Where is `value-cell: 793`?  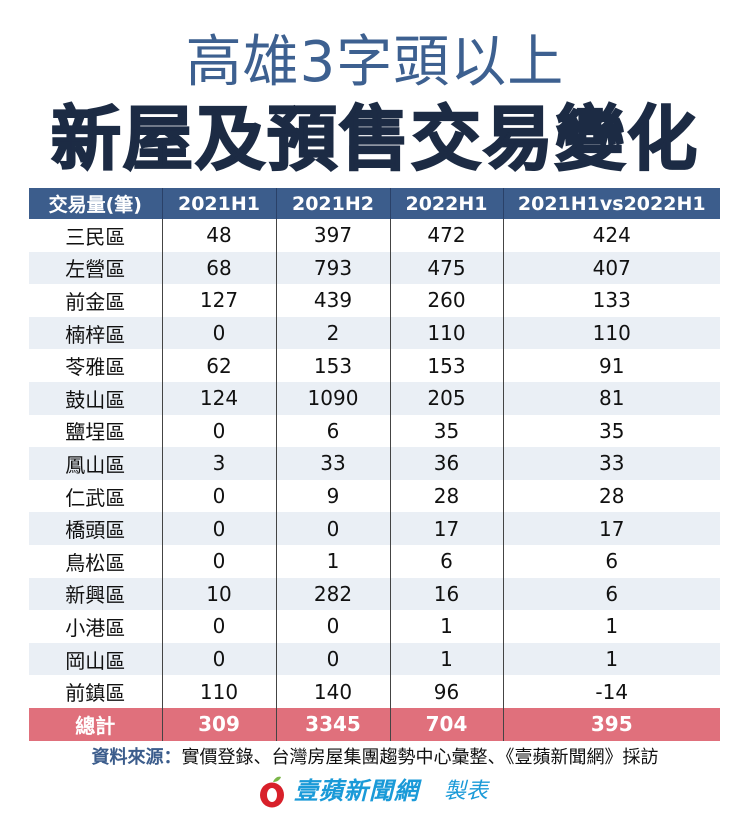
value-cell: 793 is located at coordinates (332, 268).